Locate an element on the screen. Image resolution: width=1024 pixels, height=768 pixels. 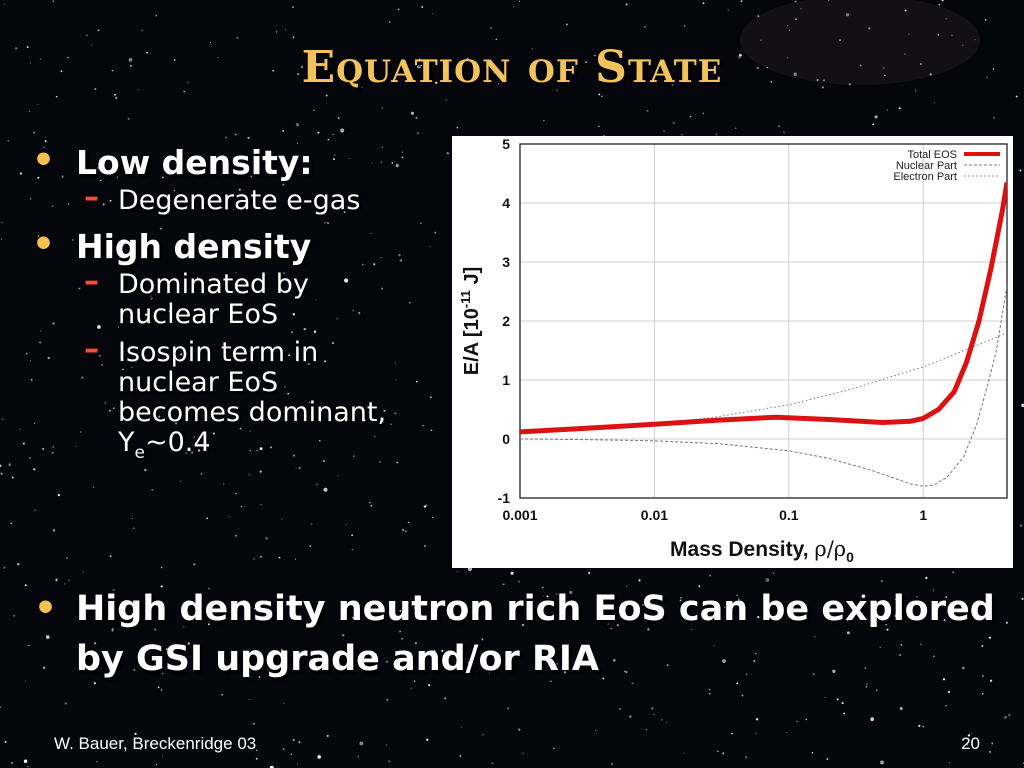
bottom-bullet-line-2: by GSI upgrade and/or RIA is located at coordinates (338, 659).